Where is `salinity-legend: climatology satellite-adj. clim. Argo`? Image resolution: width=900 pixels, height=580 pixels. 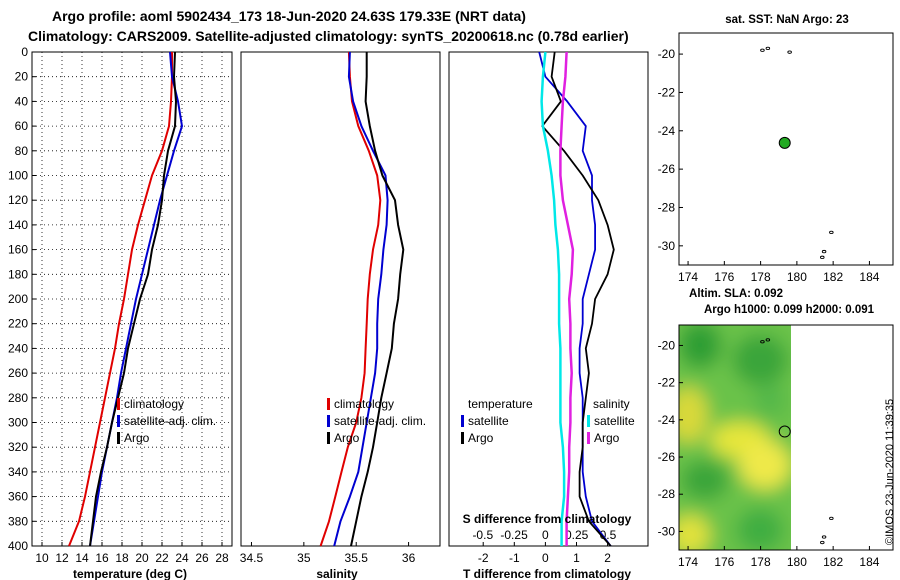
salinity-legend: climatology satellite-adj. clim. Argo is located at coordinates (376, 421).